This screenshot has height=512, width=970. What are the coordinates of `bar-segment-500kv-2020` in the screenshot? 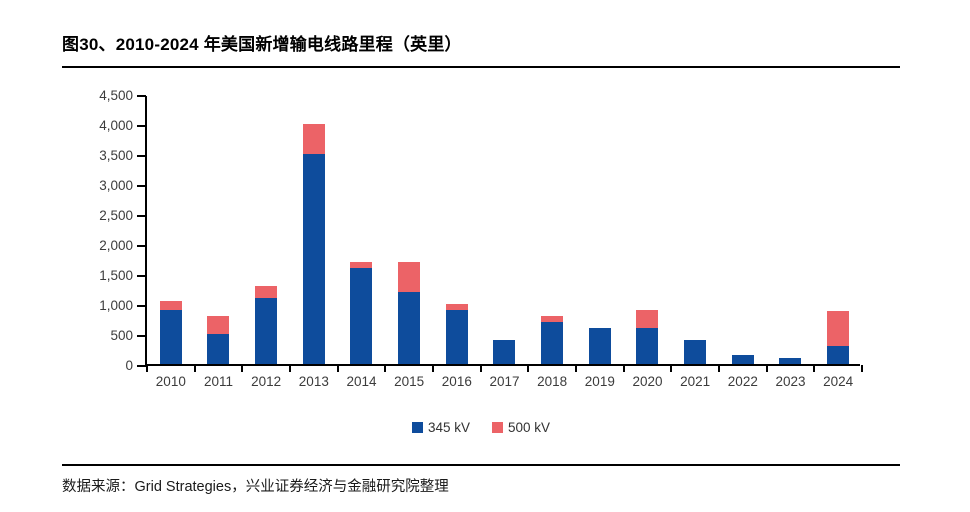 It's located at (647, 319).